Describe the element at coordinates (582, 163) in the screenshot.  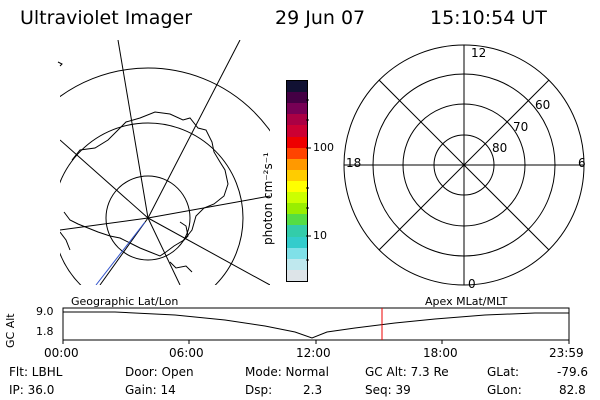
I see `mlt-label-6: 6` at that location.